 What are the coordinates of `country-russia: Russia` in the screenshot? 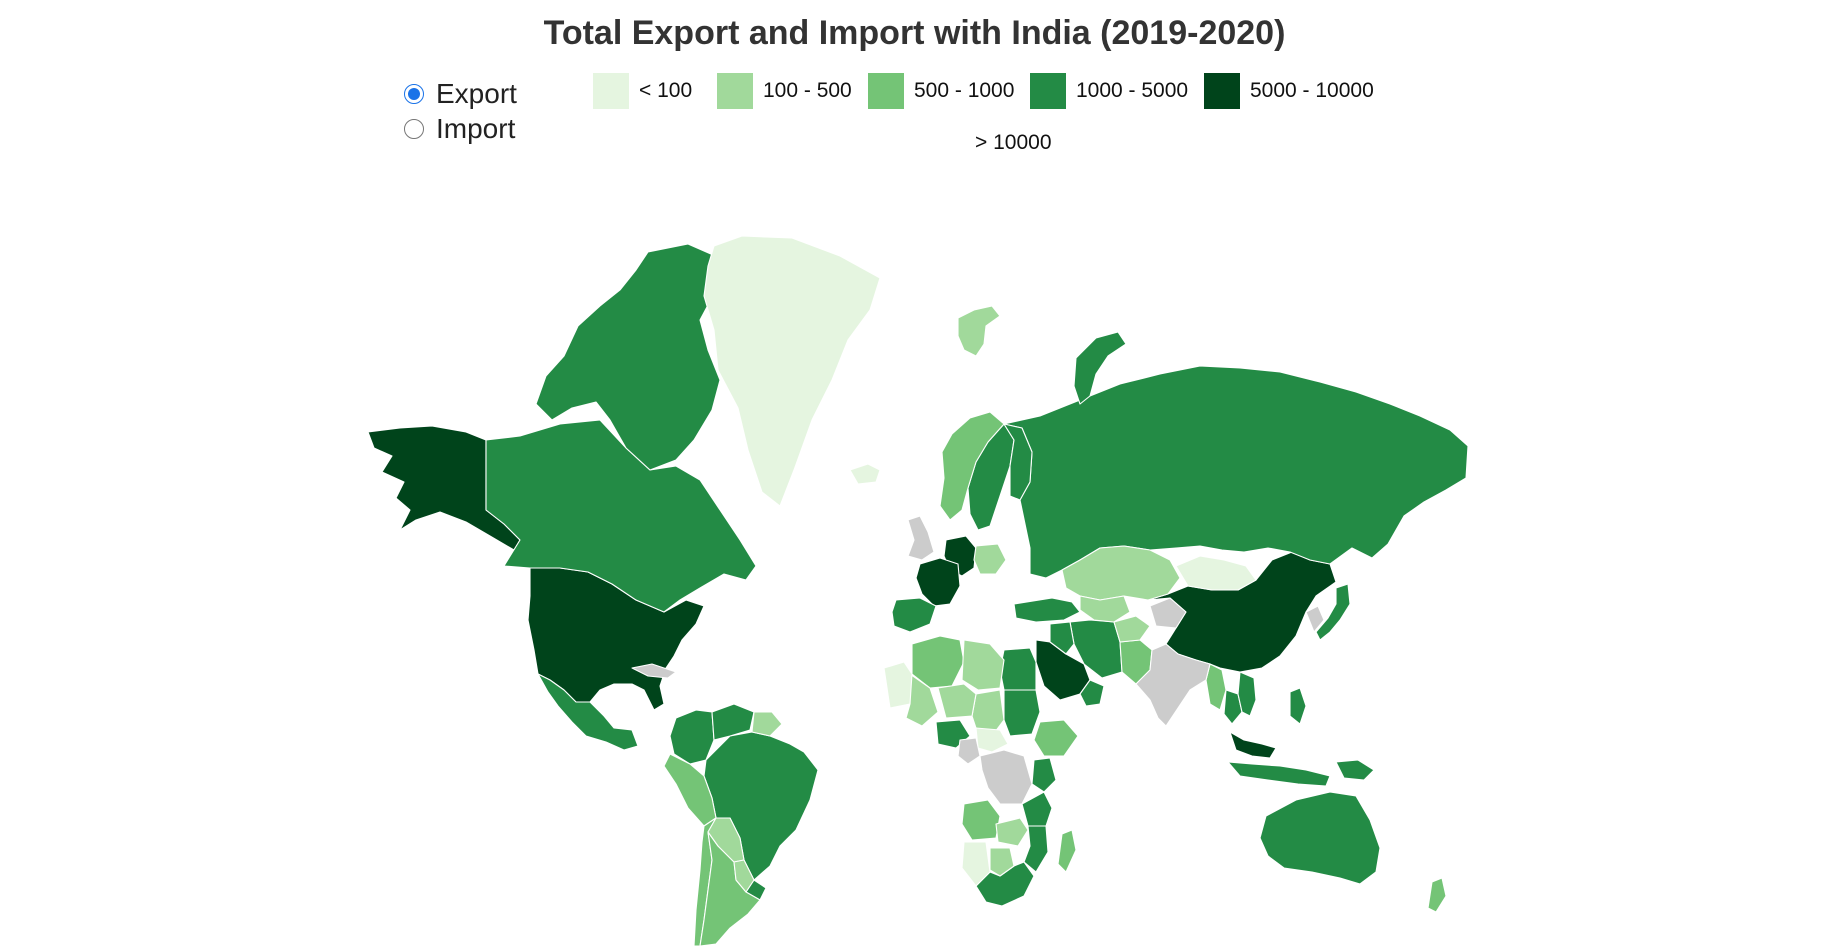 It's located at (1236, 472).